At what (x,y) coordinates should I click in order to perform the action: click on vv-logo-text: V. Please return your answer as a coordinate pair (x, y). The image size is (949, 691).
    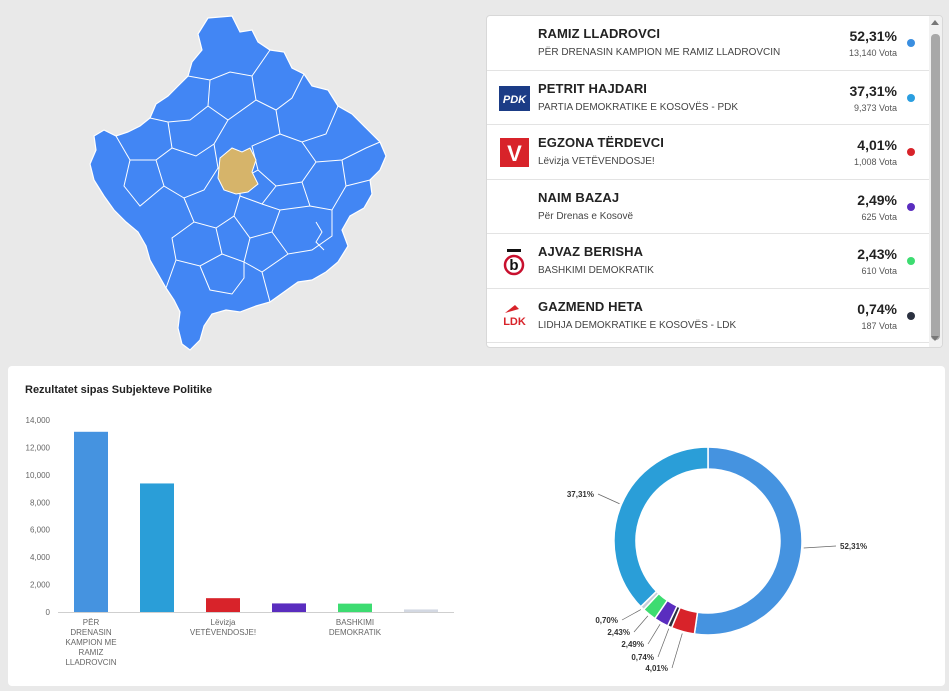
    Looking at the image, I should click on (514, 153).